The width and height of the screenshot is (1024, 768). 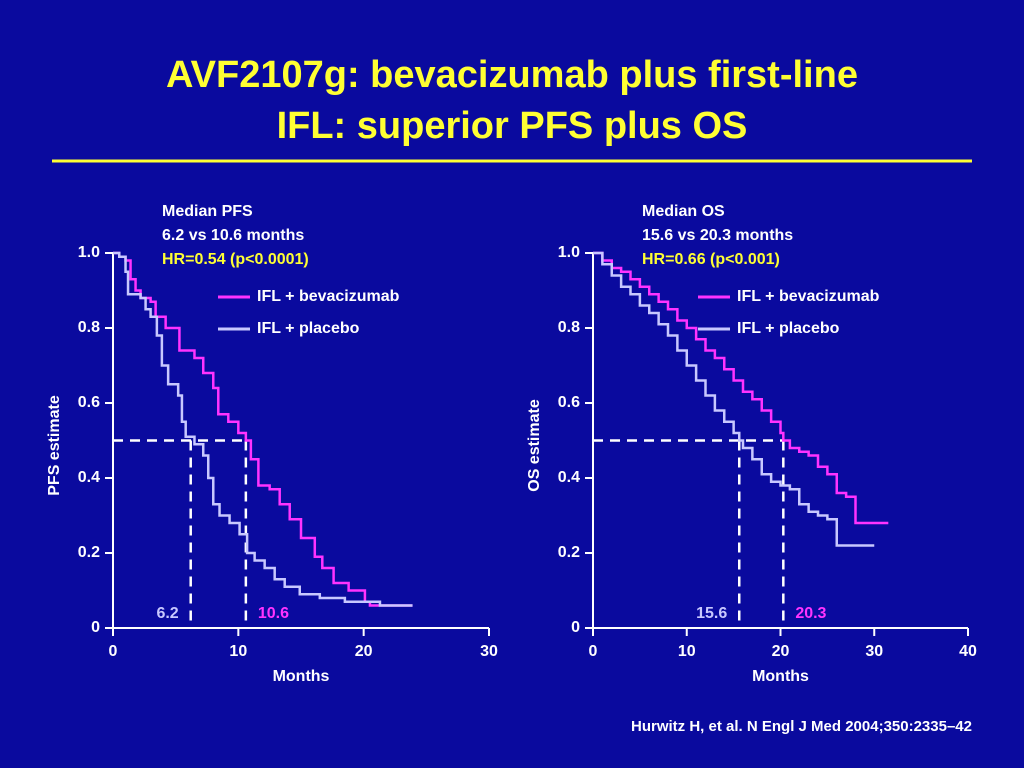 What do you see at coordinates (512, 126) in the screenshot?
I see `title-line: IFL: superior PFS plus OS` at bounding box center [512, 126].